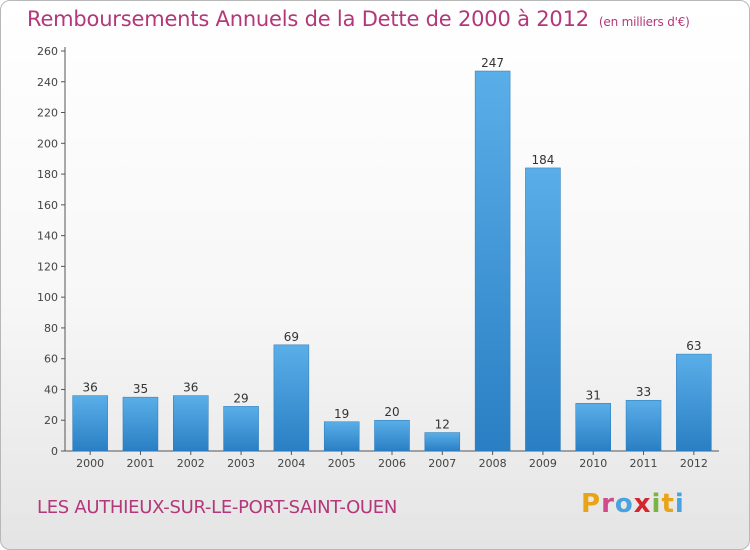 The width and height of the screenshot is (750, 550). What do you see at coordinates (51, 420) in the screenshot?
I see `y-tick-label: 20` at bounding box center [51, 420].